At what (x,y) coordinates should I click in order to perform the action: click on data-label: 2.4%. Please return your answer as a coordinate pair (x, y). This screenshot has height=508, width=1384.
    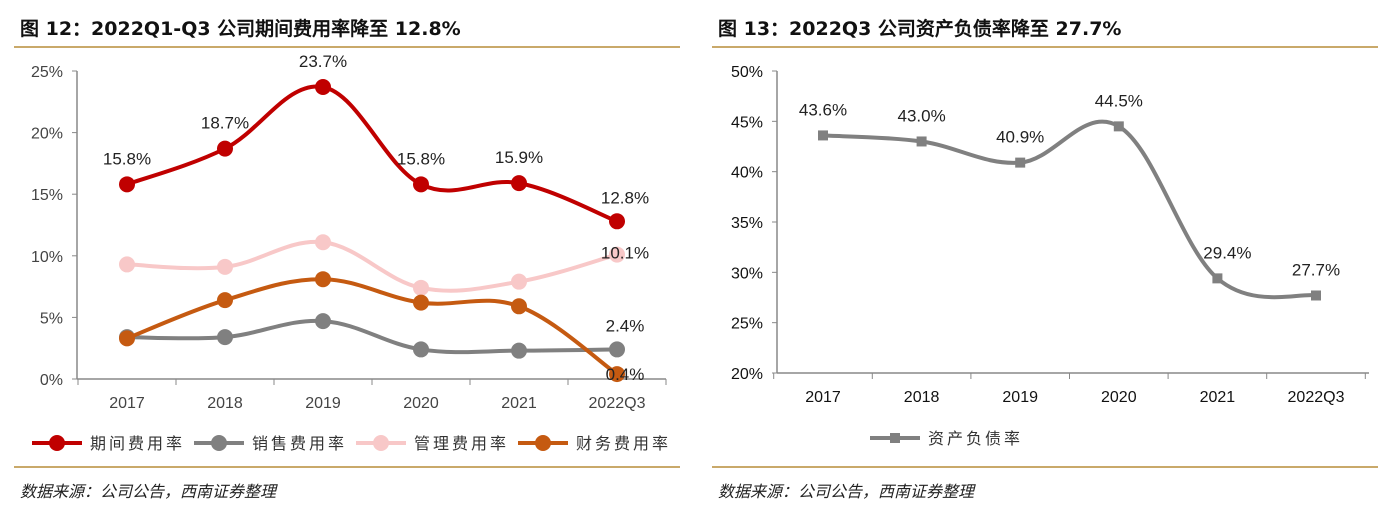
    Looking at the image, I should click on (625, 325).